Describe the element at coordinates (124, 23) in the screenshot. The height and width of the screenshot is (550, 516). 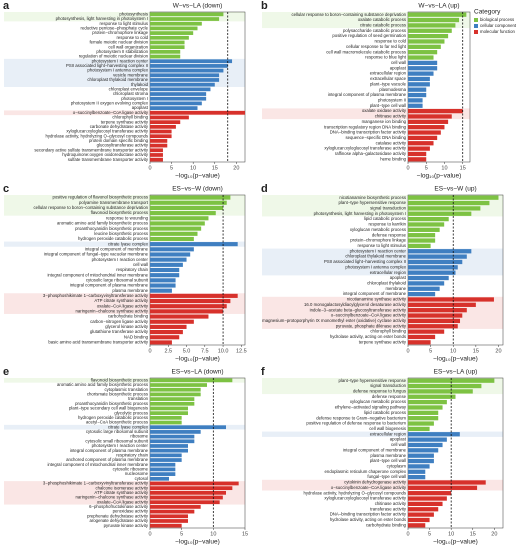
I see `term-label: response to light stimulus` at that location.